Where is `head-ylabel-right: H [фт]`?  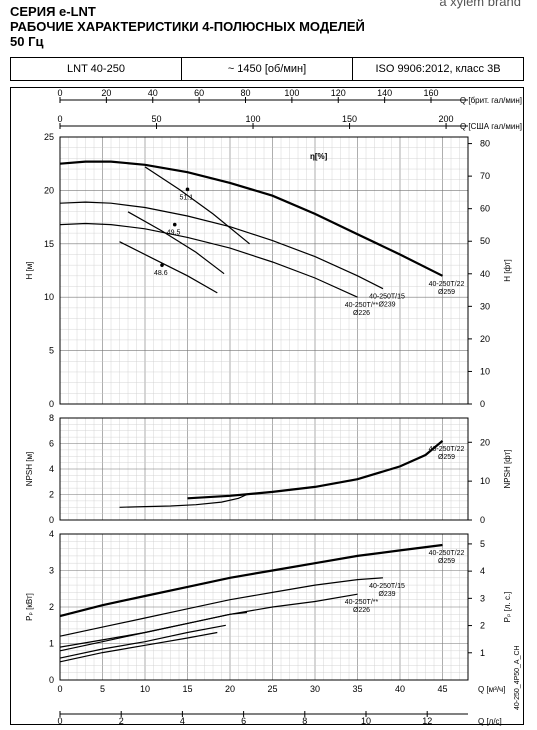
head-ylabel-right: H [фт] is located at coordinates (507, 270).